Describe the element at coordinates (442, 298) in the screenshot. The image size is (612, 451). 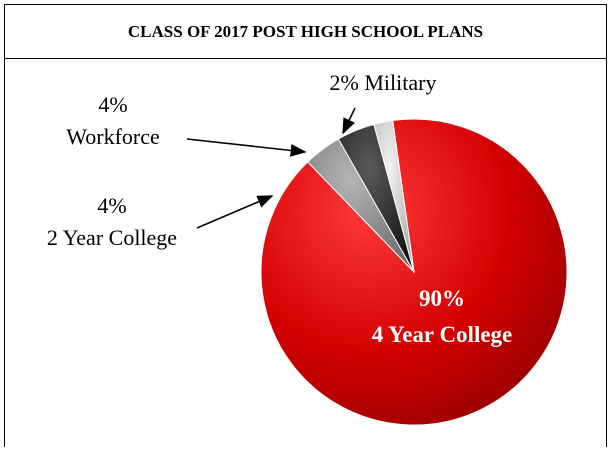
I see `label-four-year-pct: 90%` at that location.